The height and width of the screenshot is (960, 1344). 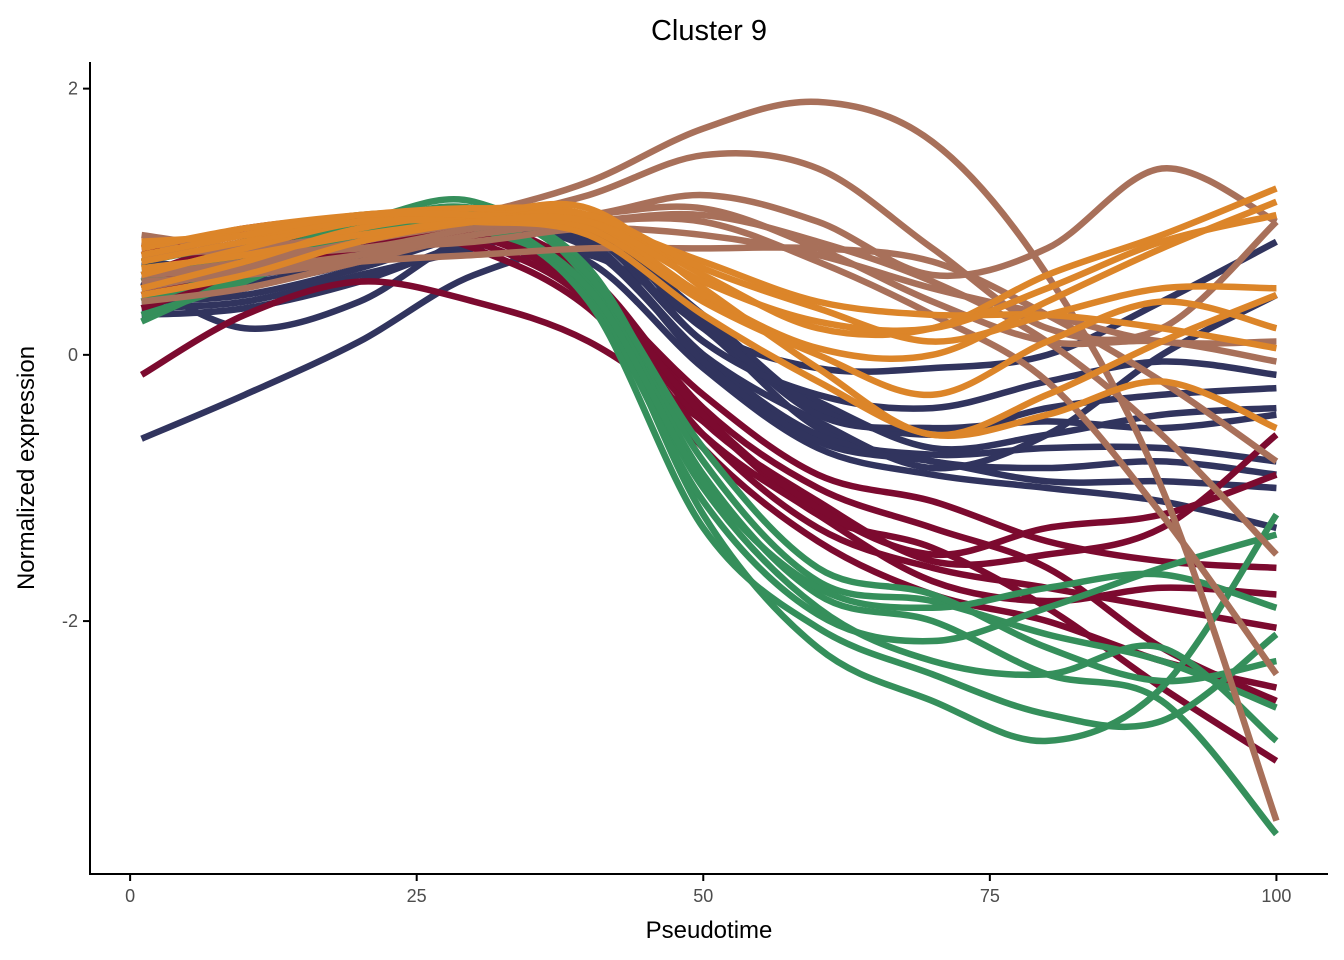 I want to click on y-axis-label: Normalized expression, so click(x=26, y=468).